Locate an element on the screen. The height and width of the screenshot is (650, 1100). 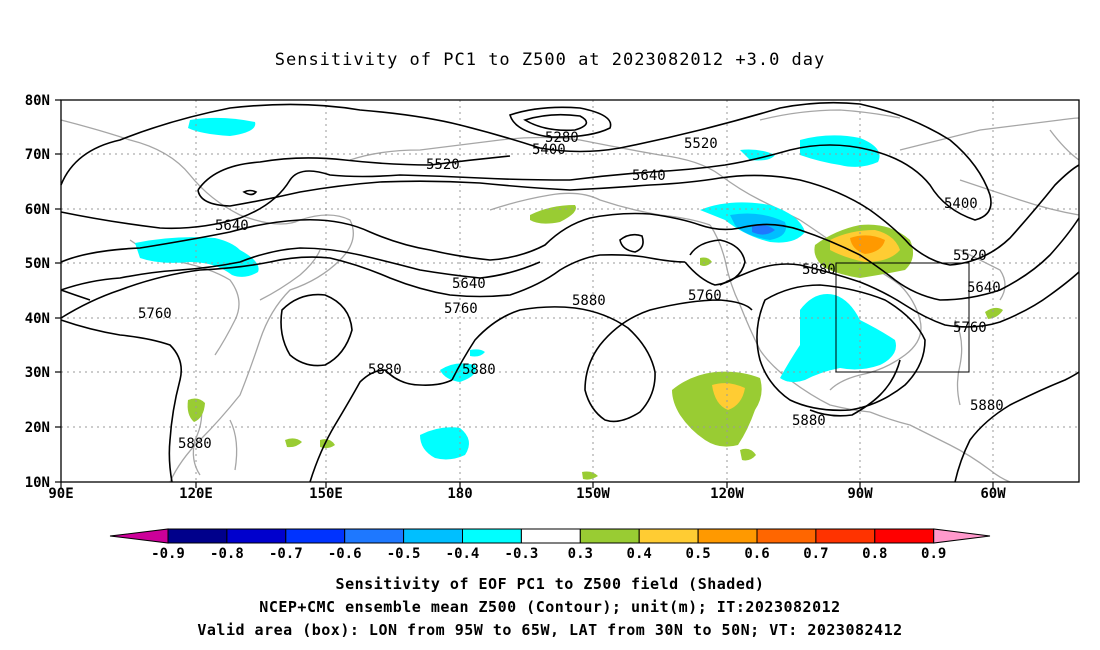
valid-area-box is located at coordinates (902, 317).